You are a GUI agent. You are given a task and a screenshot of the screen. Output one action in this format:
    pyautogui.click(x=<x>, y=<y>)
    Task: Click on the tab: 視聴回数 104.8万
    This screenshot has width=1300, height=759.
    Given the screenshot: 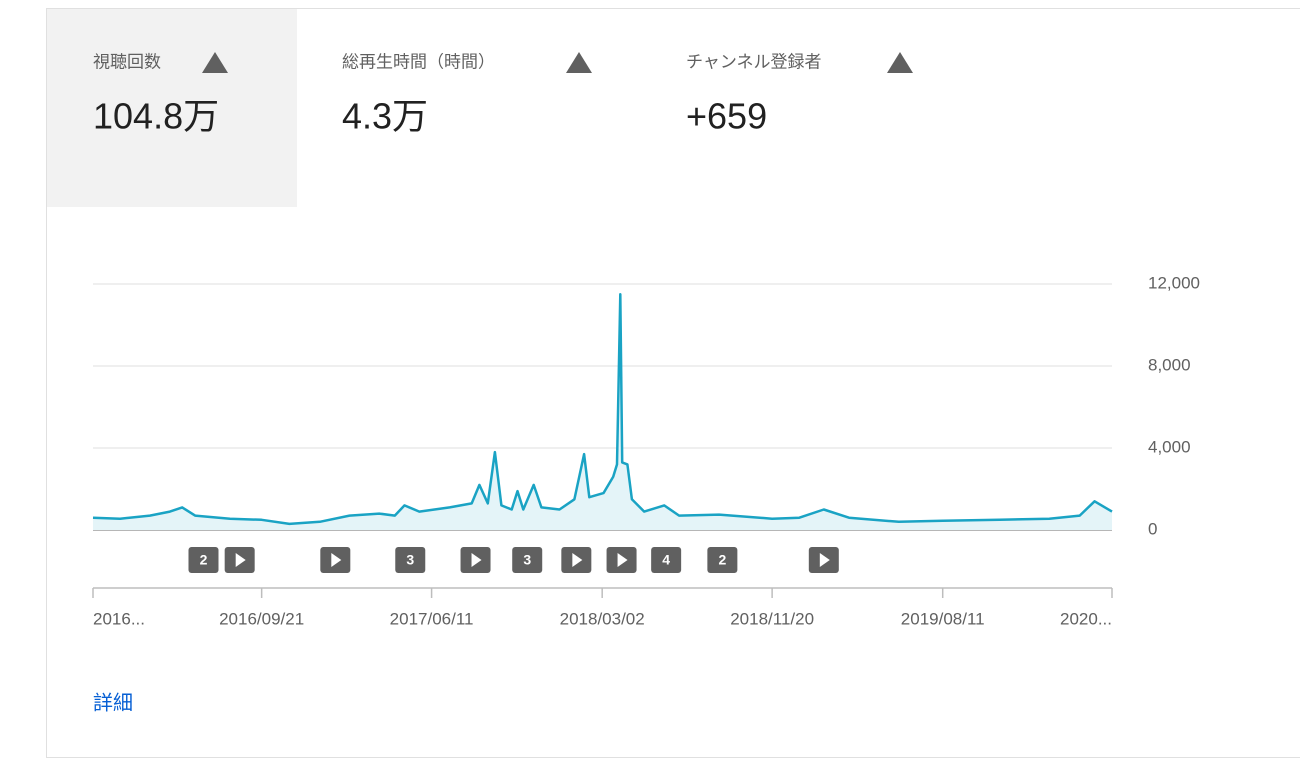 What is the action you would take?
    pyautogui.click(x=172, y=108)
    